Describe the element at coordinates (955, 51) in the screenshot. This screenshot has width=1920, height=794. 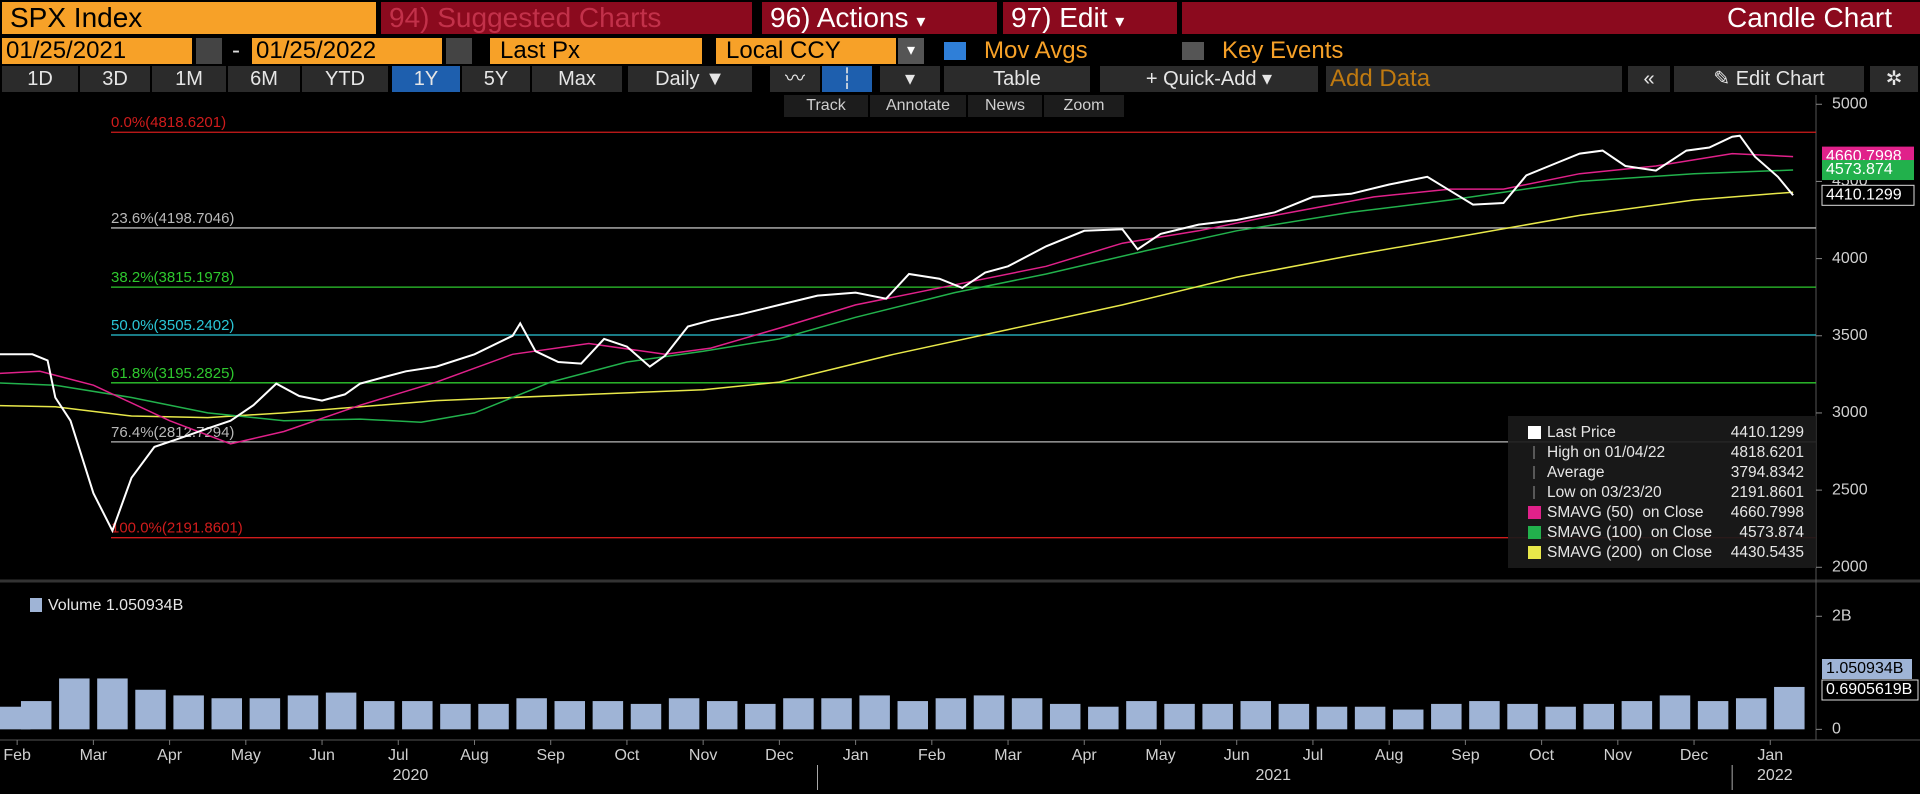
I see `mov-avgs-checkbox` at that location.